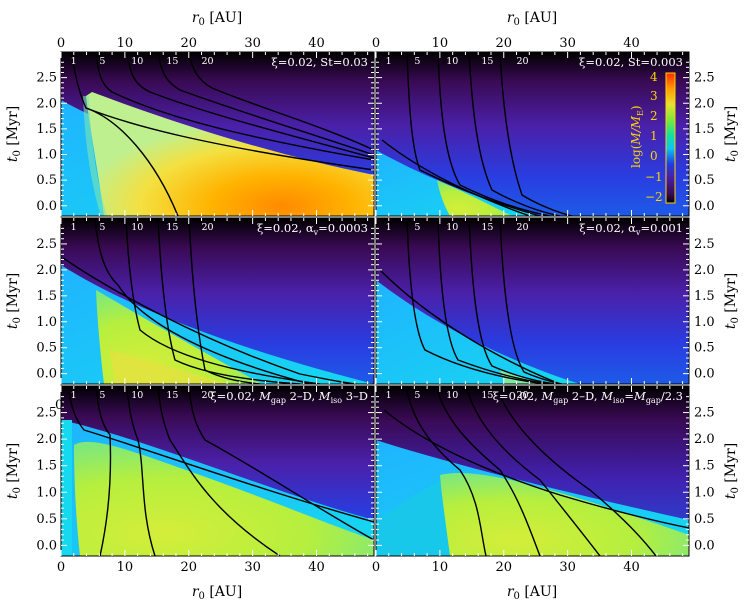  What do you see at coordinates (319, 62) in the screenshot?
I see `annotation-top-left: ξ=0.02, St=0.03` at bounding box center [319, 62].